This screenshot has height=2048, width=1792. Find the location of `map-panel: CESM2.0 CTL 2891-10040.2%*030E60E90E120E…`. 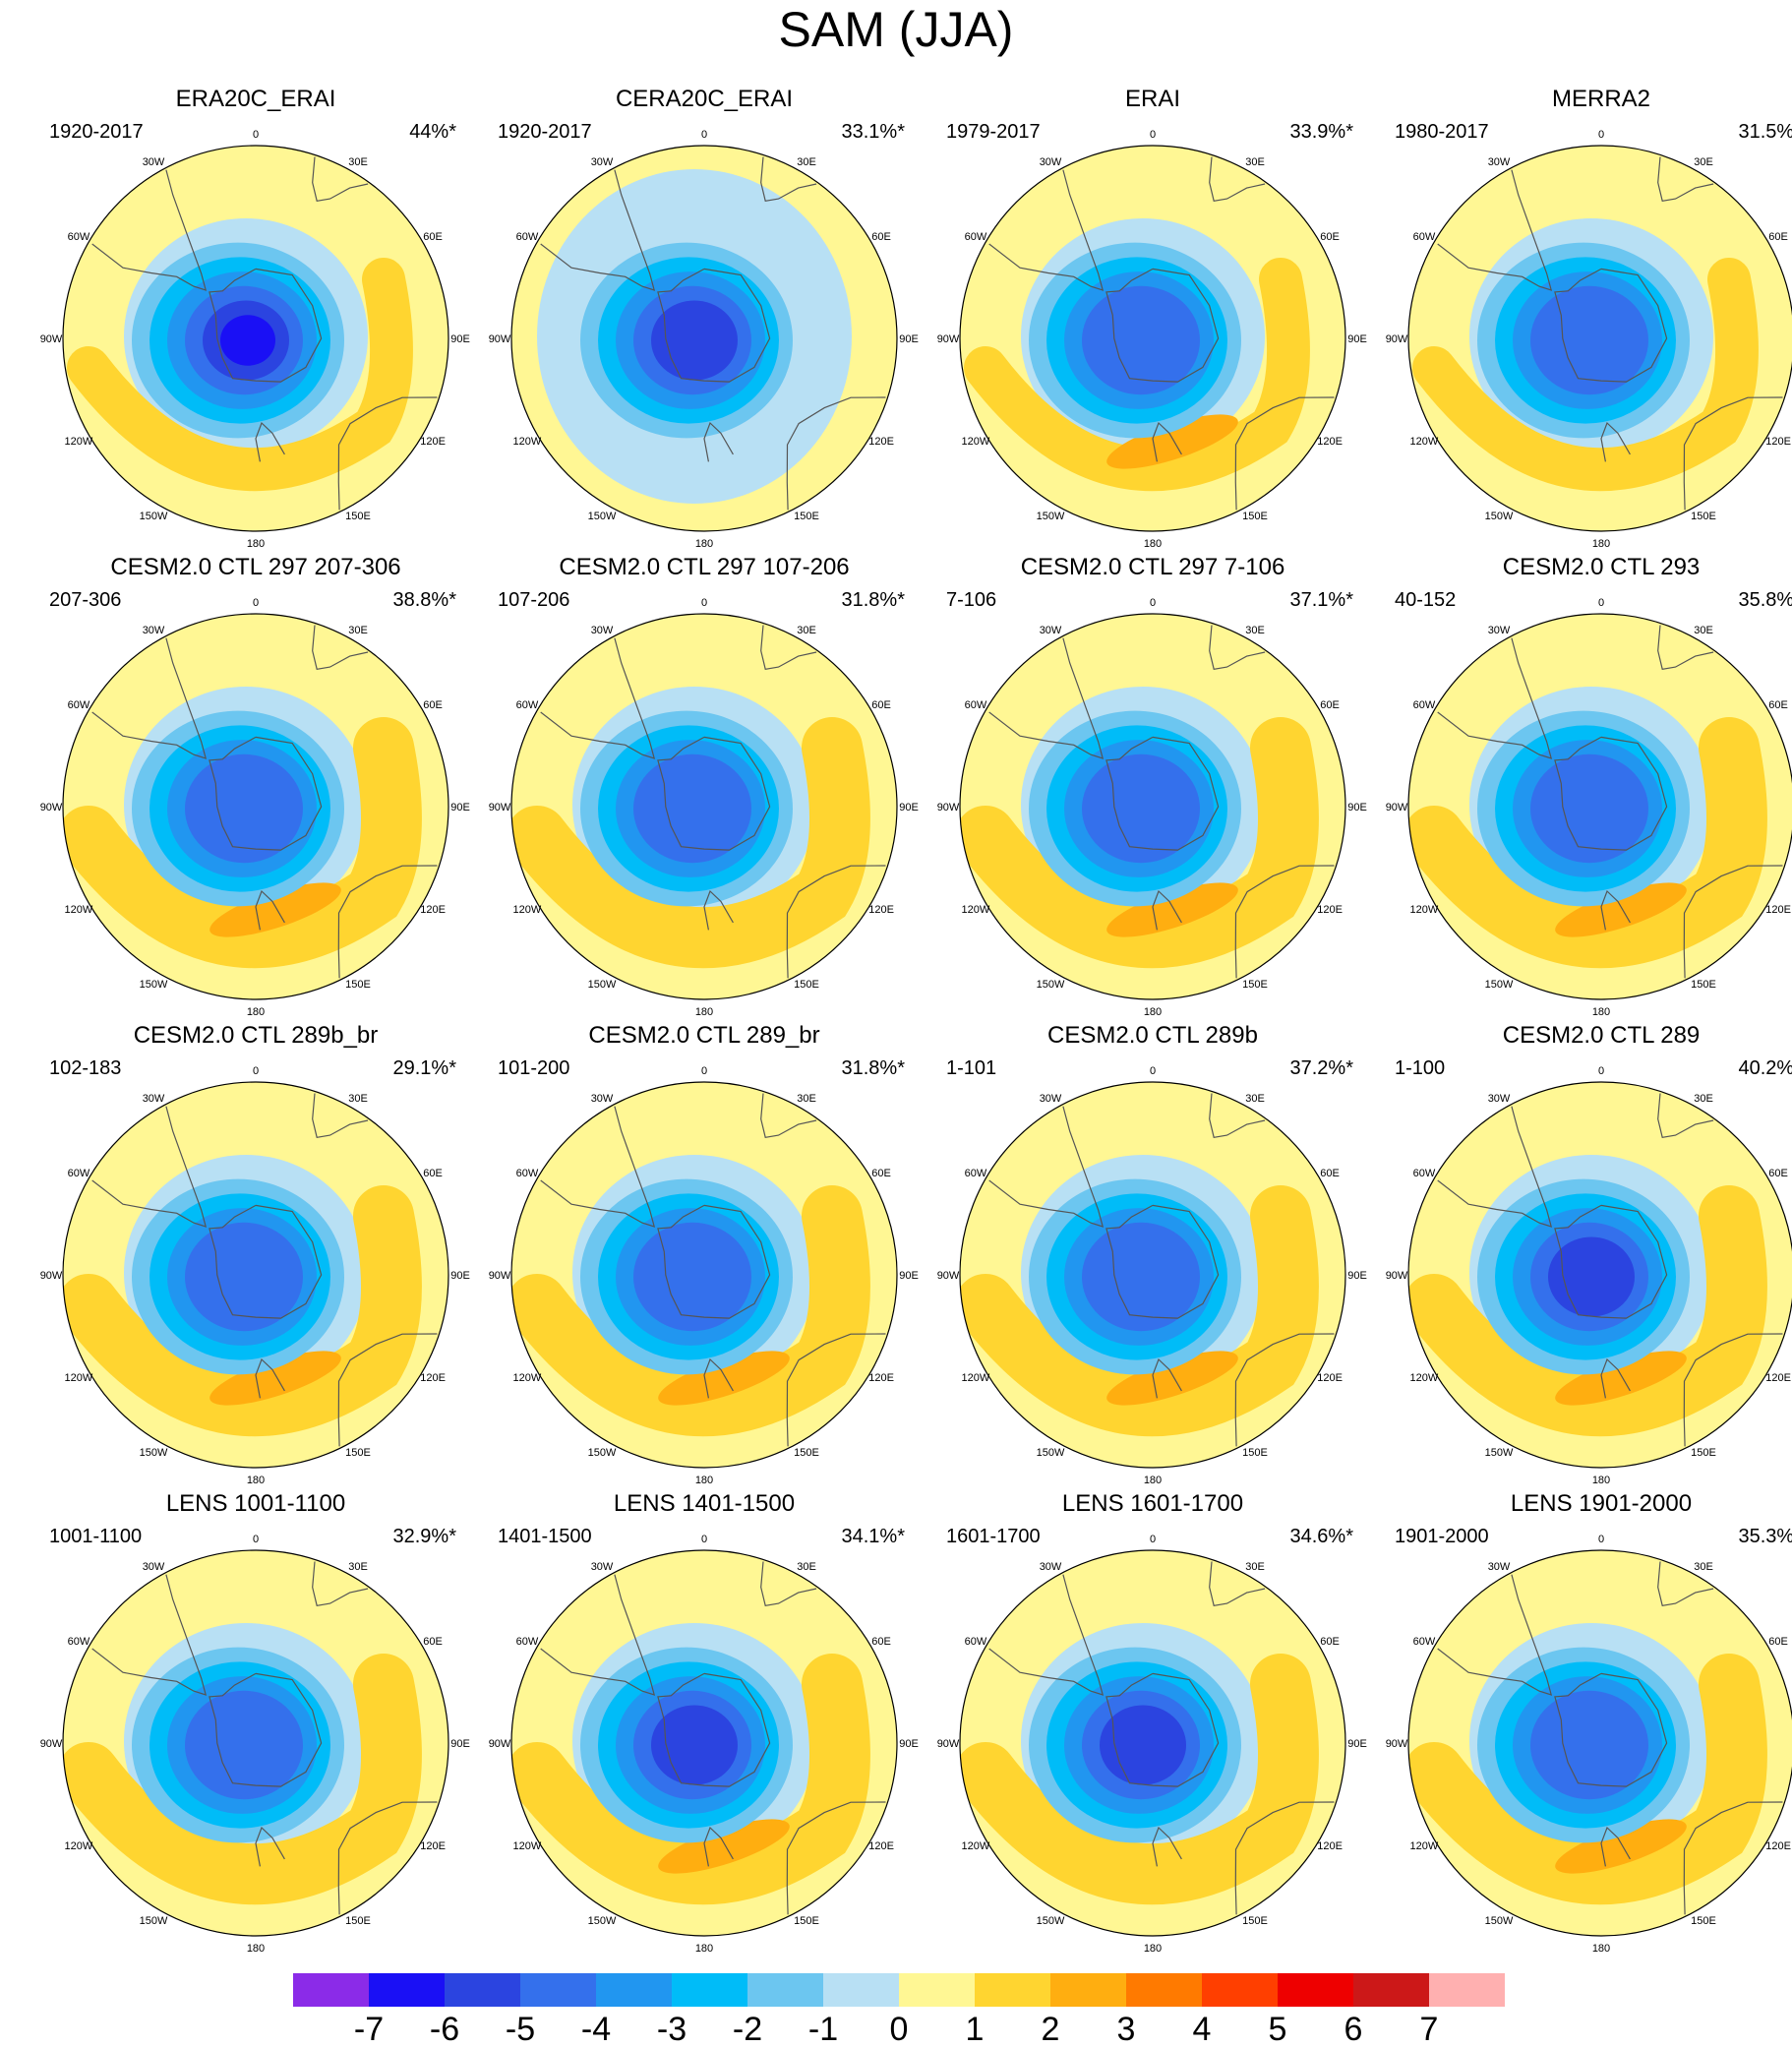

map-panel: CESM2.0 CTL 2891-10040.2%*030E60E90E120E… is located at coordinates (1588, 1253).